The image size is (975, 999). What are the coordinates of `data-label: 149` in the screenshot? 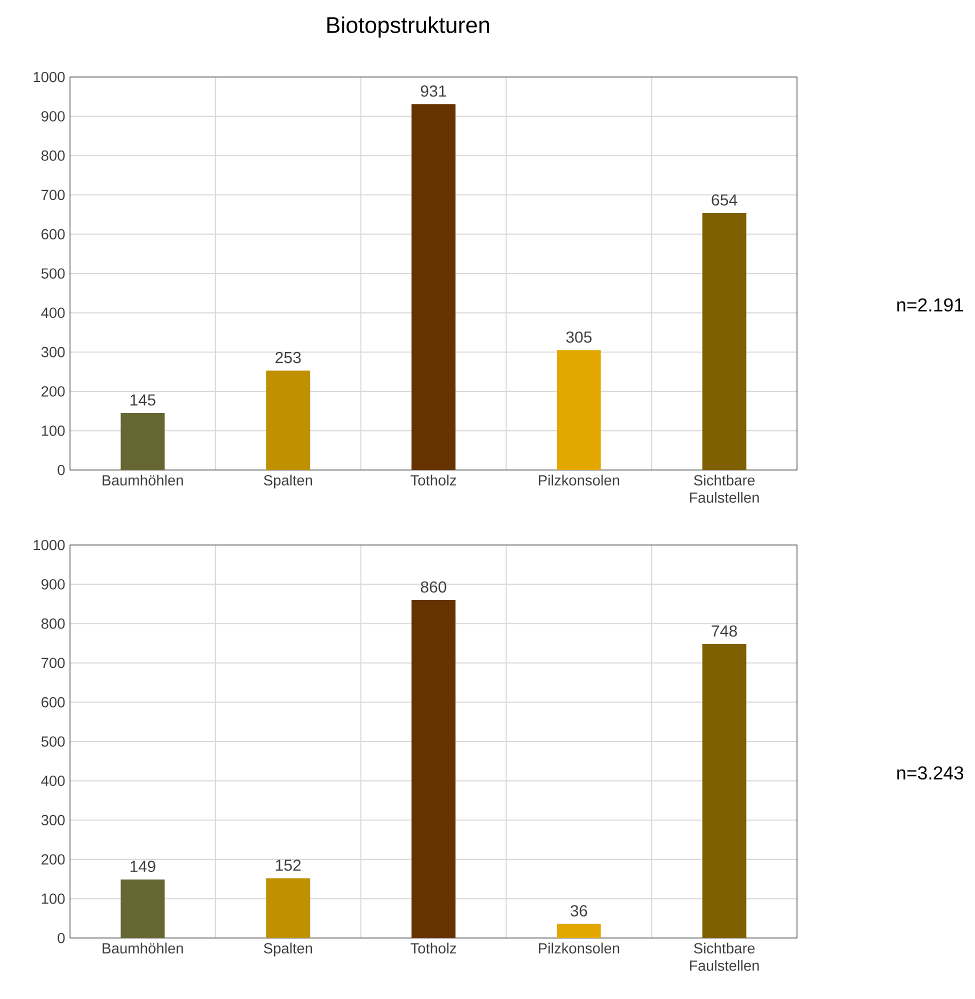 It's located at (143, 866).